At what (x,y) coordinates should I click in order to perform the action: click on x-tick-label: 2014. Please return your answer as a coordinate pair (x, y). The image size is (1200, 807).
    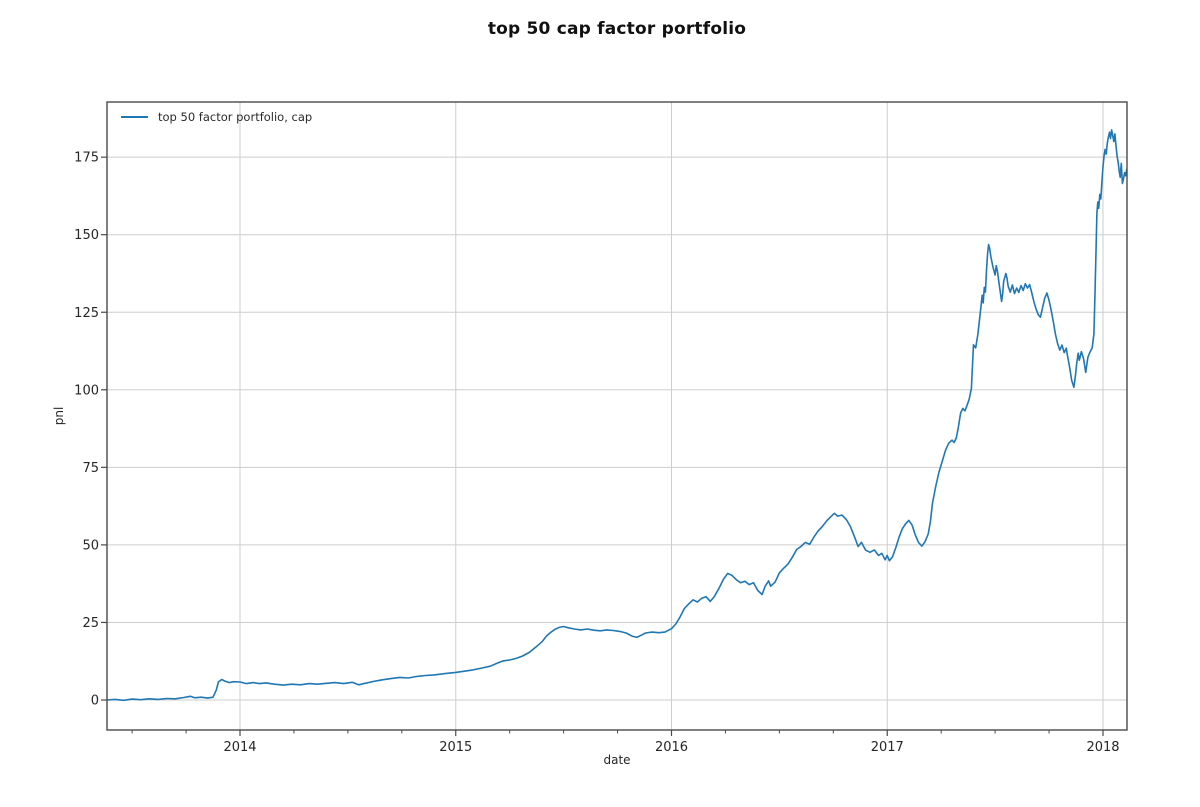
    Looking at the image, I should click on (239, 747).